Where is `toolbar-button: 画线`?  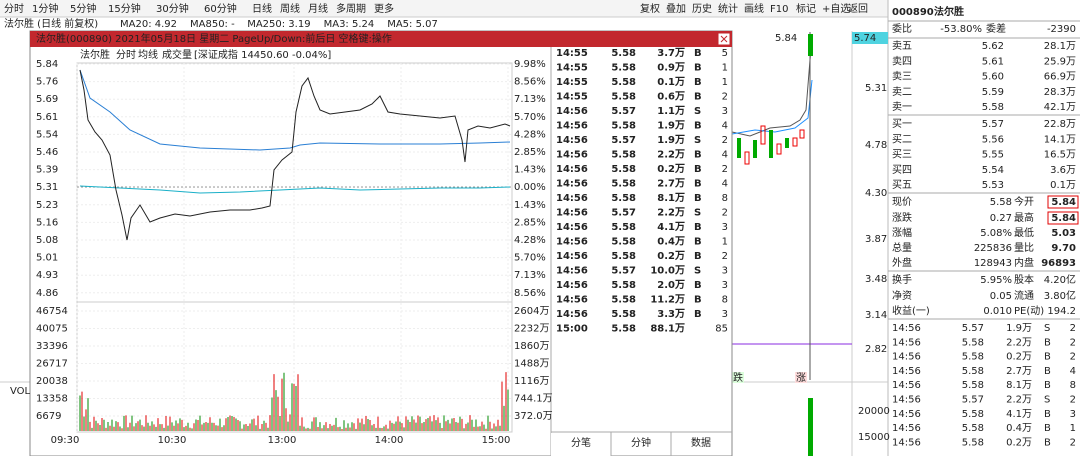
toolbar-button: 画线 is located at coordinates (754, 8).